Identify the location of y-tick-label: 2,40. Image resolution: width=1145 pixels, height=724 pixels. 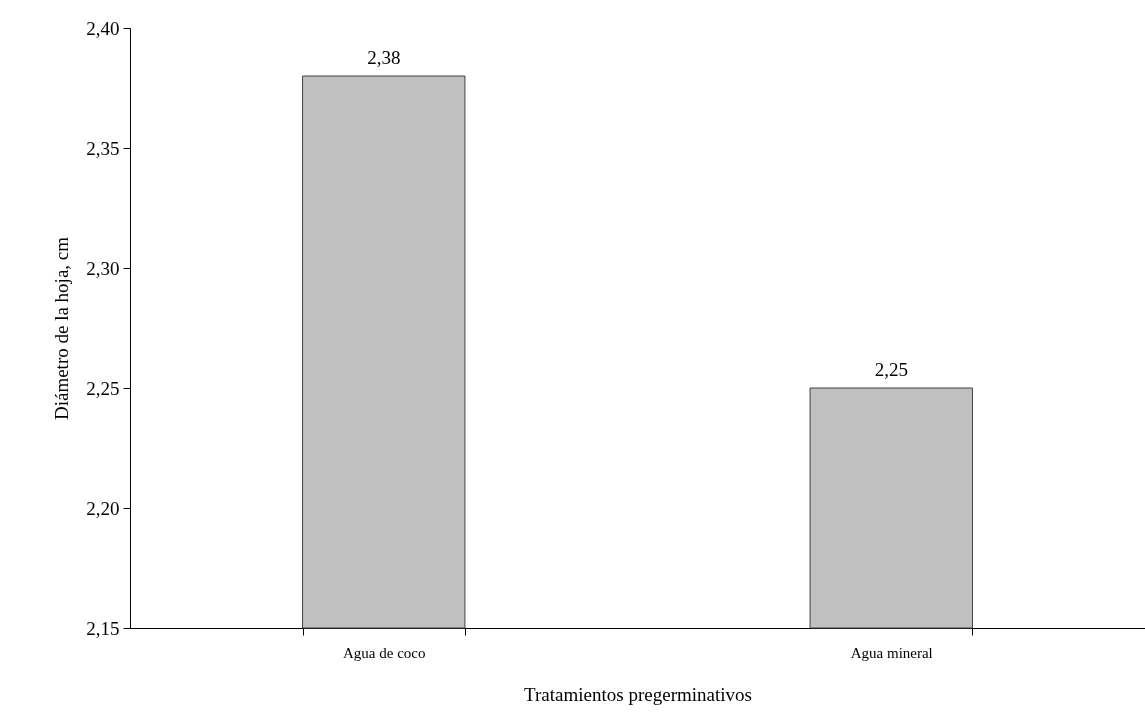
(103, 28).